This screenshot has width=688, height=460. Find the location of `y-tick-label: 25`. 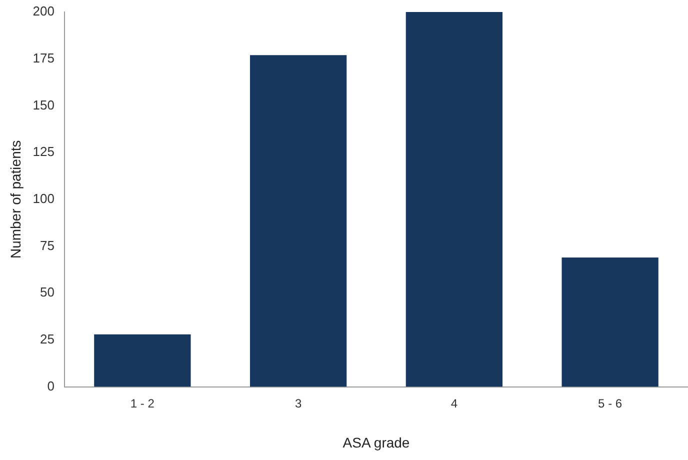

y-tick-label: 25 is located at coordinates (47, 339).